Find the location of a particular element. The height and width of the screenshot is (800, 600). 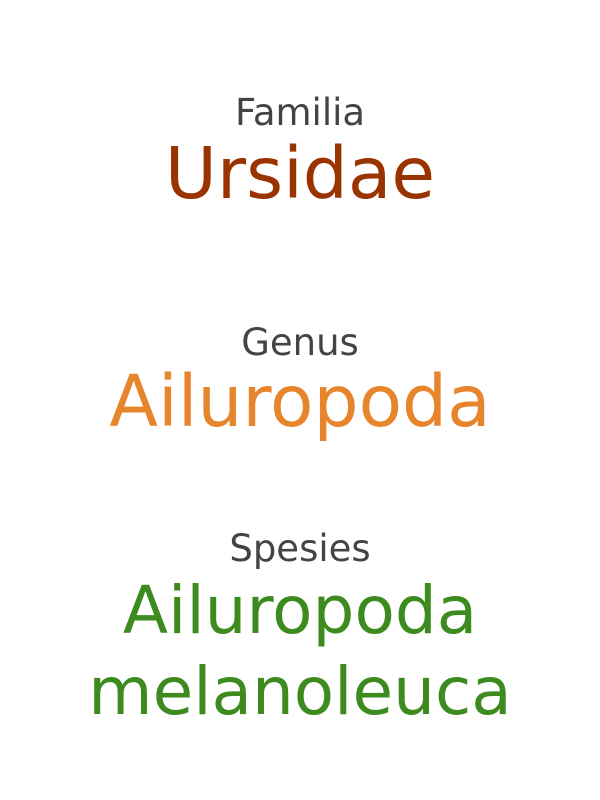

genus-label: Genus is located at coordinates (300, 342).